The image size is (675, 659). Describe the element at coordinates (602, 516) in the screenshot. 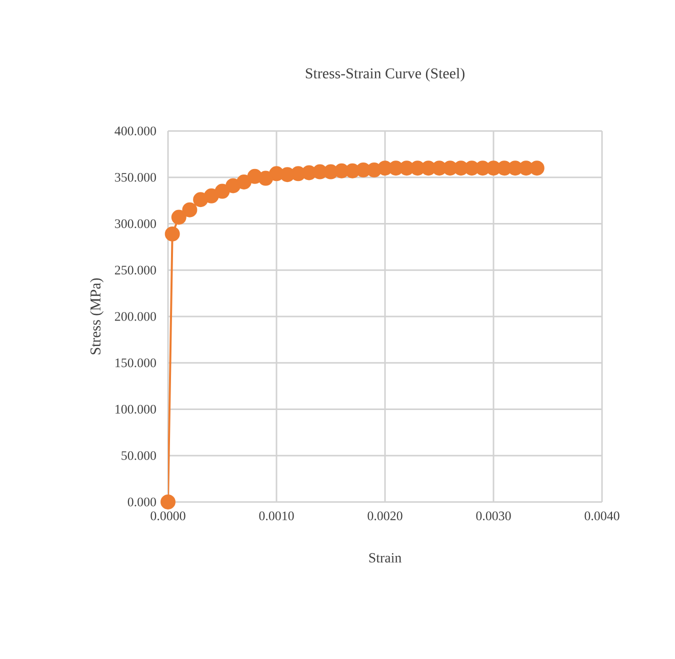

I see `x-tick-label: 0.0040` at that location.